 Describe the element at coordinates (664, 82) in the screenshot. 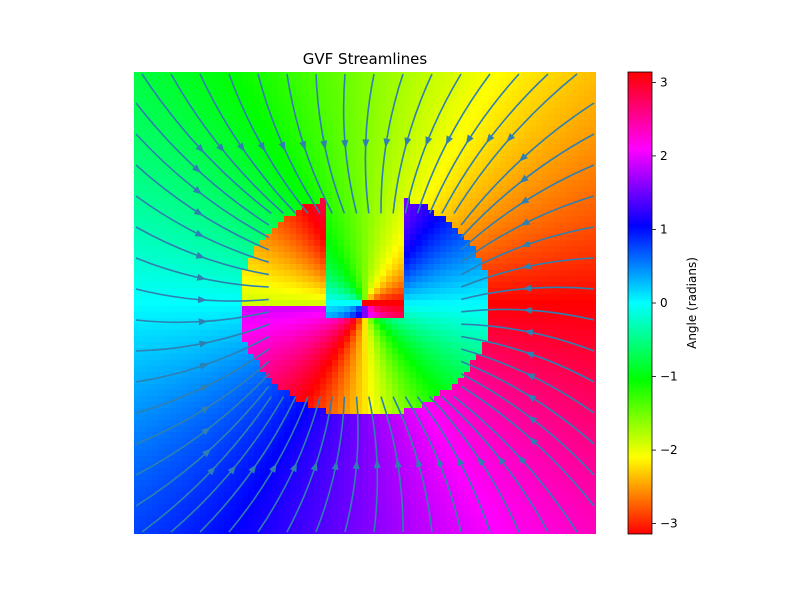

I see `colorbar-tick-label: 3` at that location.